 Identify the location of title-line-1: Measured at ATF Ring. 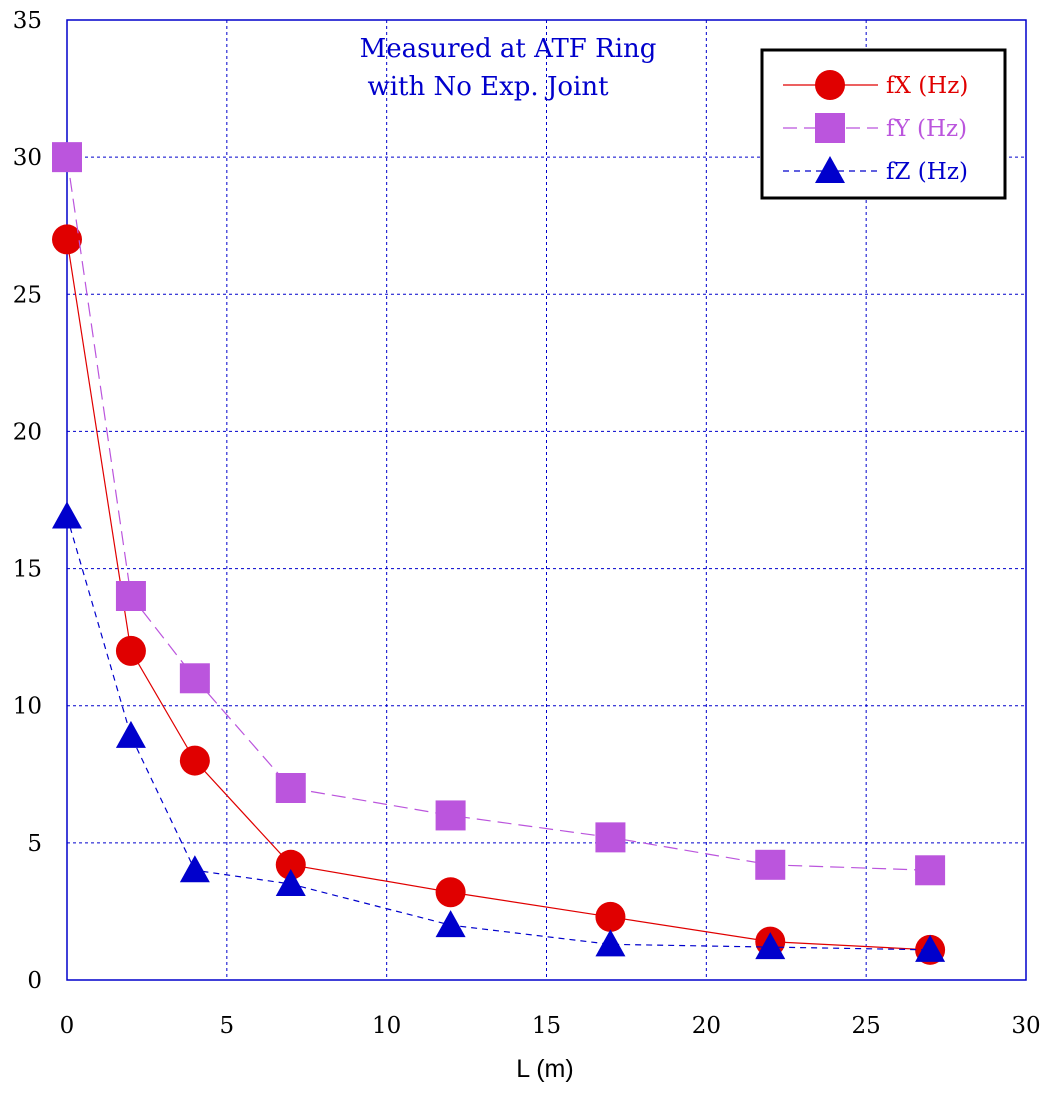
(508, 49).